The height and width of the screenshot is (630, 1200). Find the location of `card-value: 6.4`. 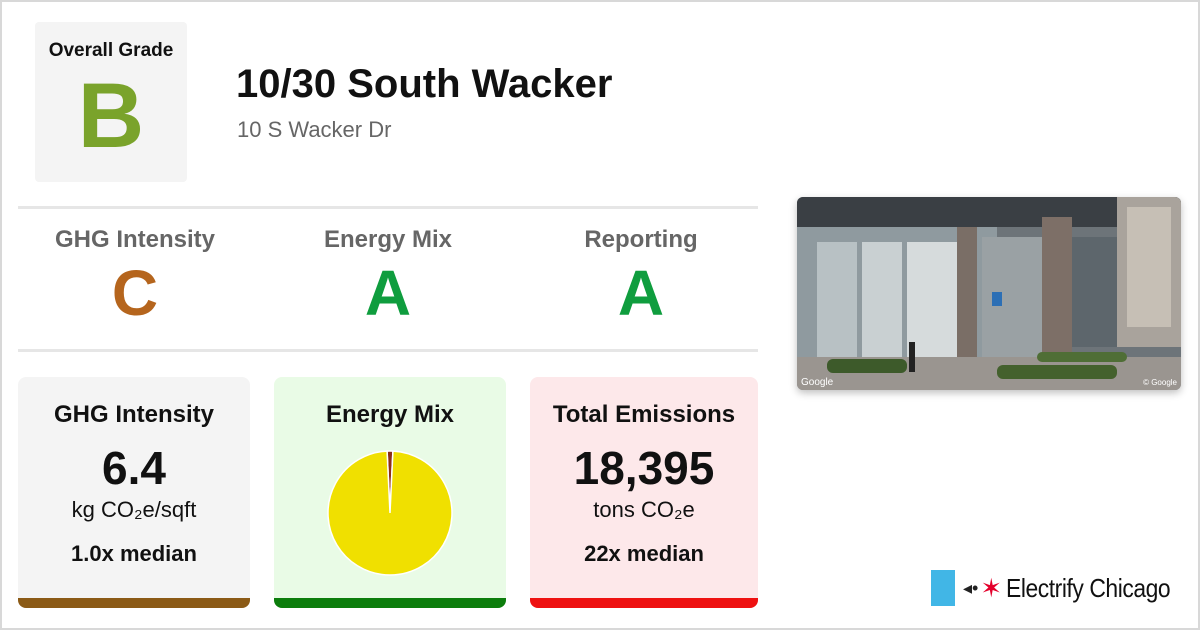

card-value: 6.4 is located at coordinates (134, 468).